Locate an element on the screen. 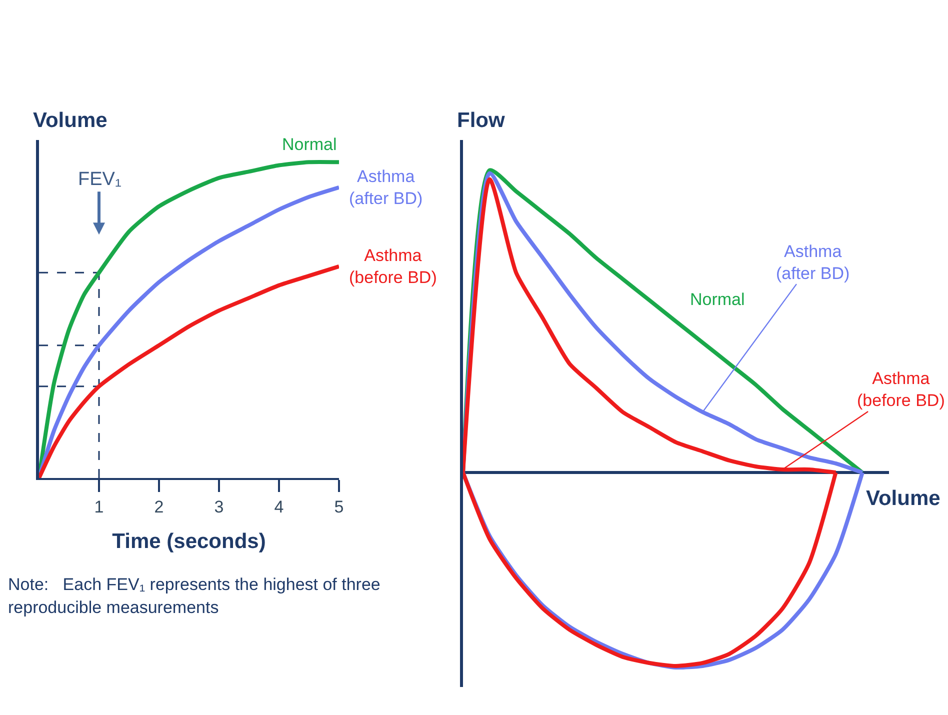 Image resolution: width=948 pixels, height=715 pixels. series-label: Asthma (after BD) is located at coordinates (386, 187).